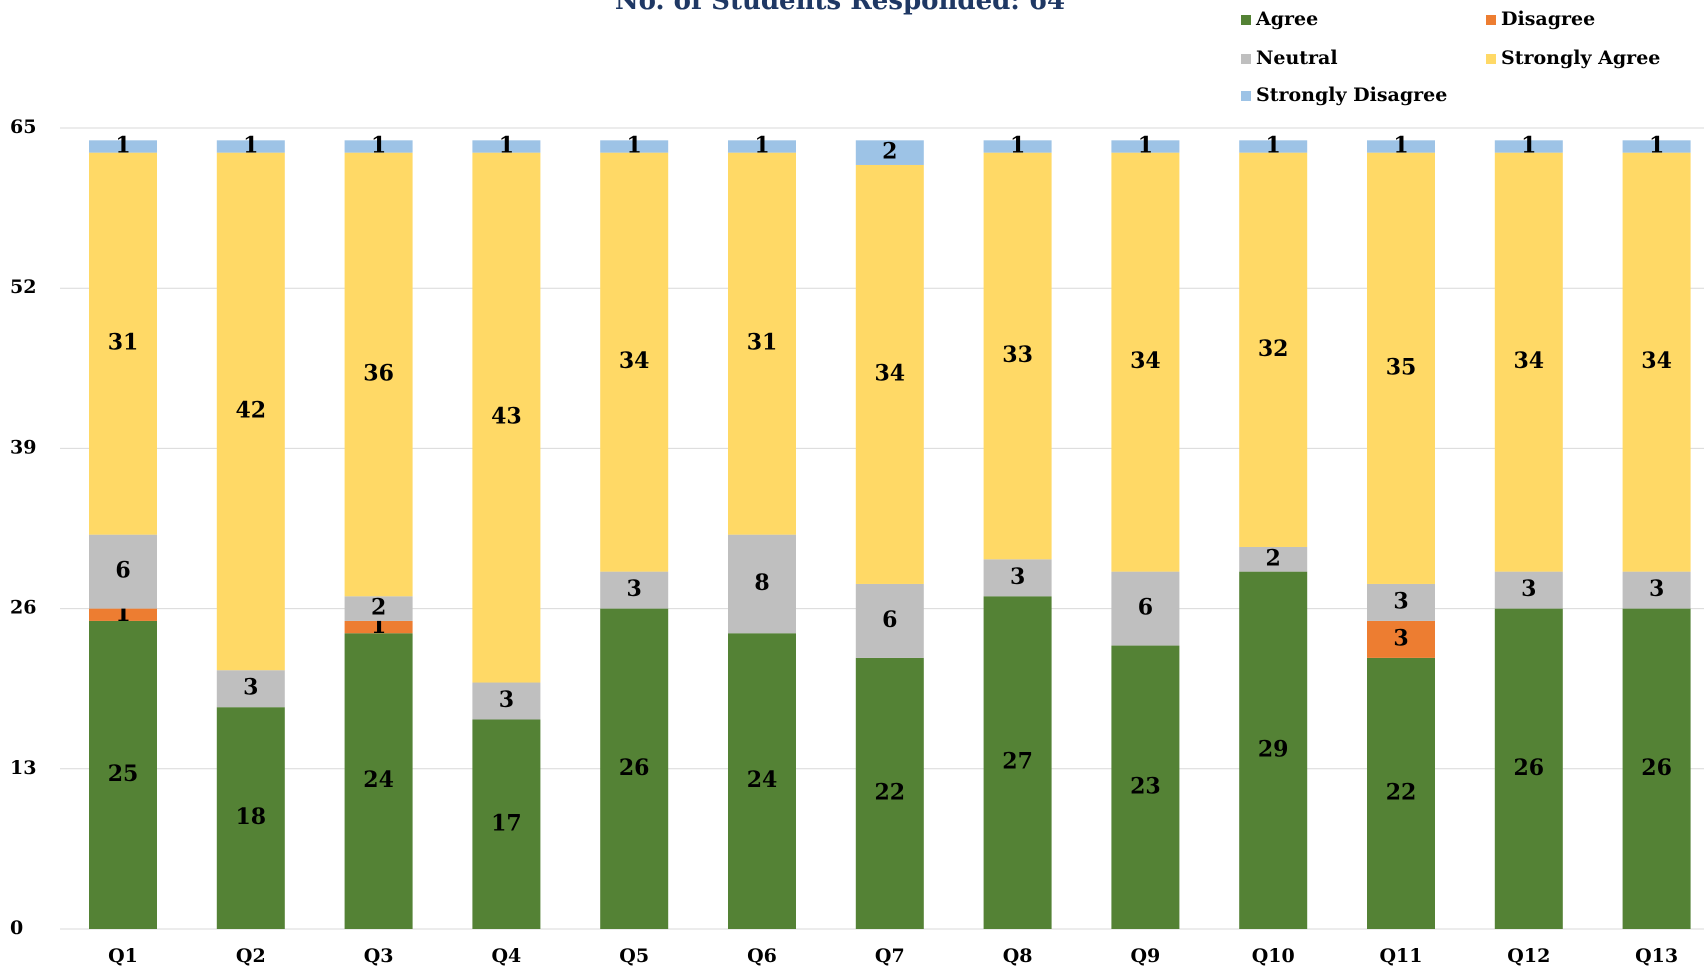 The width and height of the screenshot is (1704, 975). I want to click on data-label: 33, so click(1017, 355).